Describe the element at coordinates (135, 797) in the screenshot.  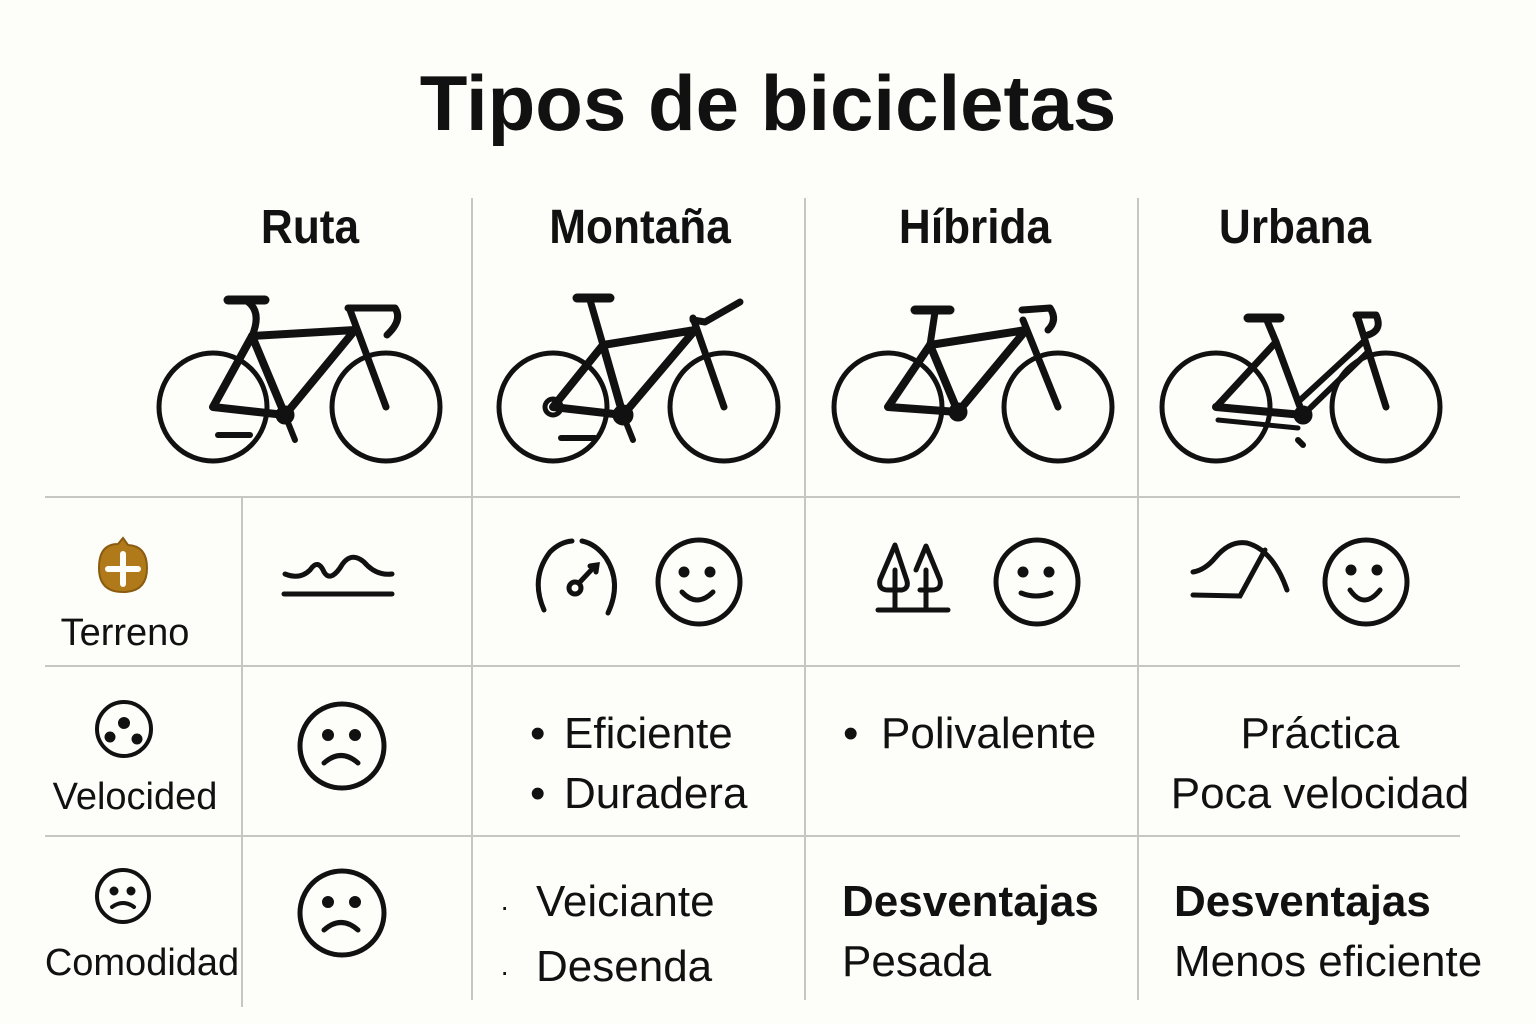
I see `row-label-velocidad: Velocided` at that location.